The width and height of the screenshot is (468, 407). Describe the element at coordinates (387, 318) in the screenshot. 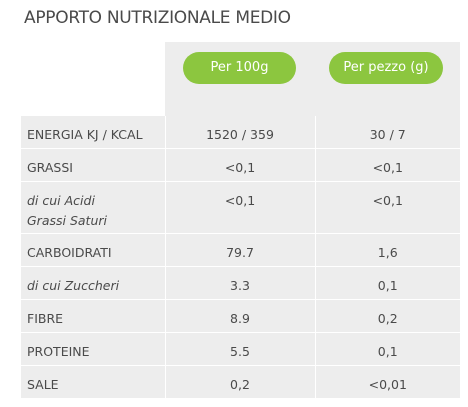

I see `value-per-piece: 0,2` at that location.